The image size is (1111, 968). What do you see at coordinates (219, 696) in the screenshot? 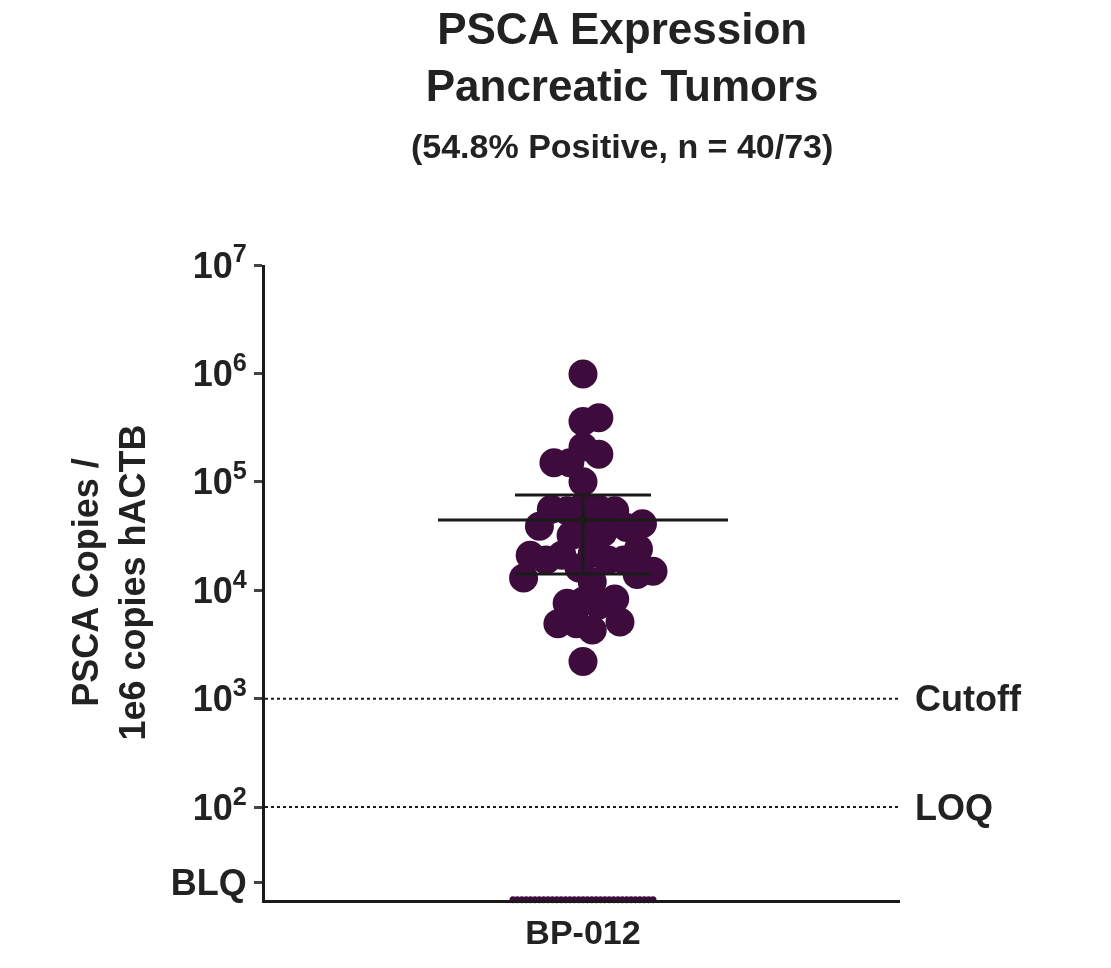
I see `y-tick-label: 10$^{3}$` at bounding box center [219, 696].